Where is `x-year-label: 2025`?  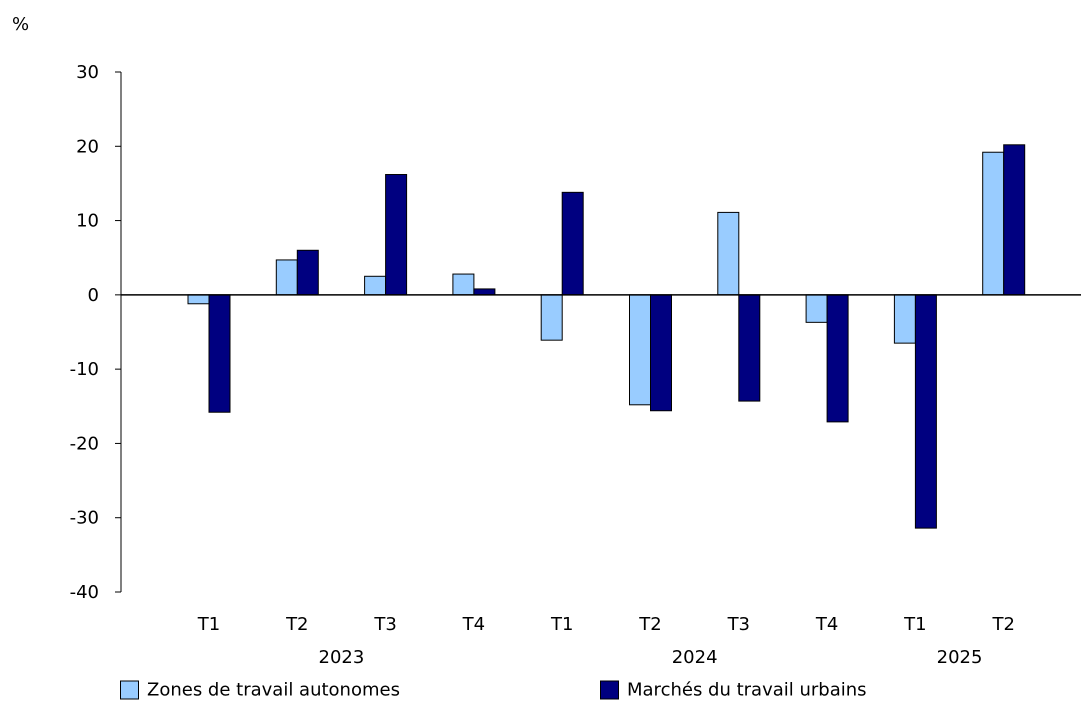
x-year-label: 2025 is located at coordinates (960, 657).